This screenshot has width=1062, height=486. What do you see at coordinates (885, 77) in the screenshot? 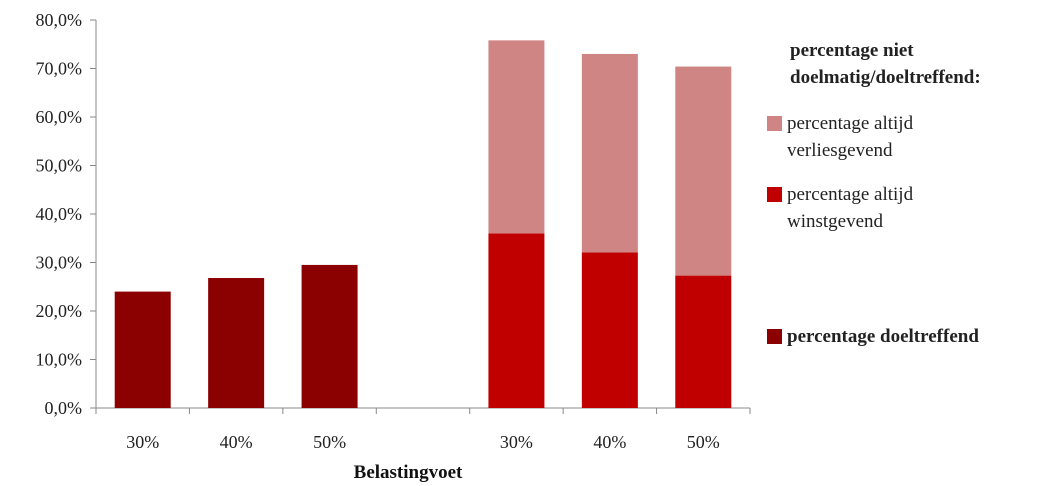
I see `legend-group-title: doelmatig/doeltreffend:` at bounding box center [885, 77].